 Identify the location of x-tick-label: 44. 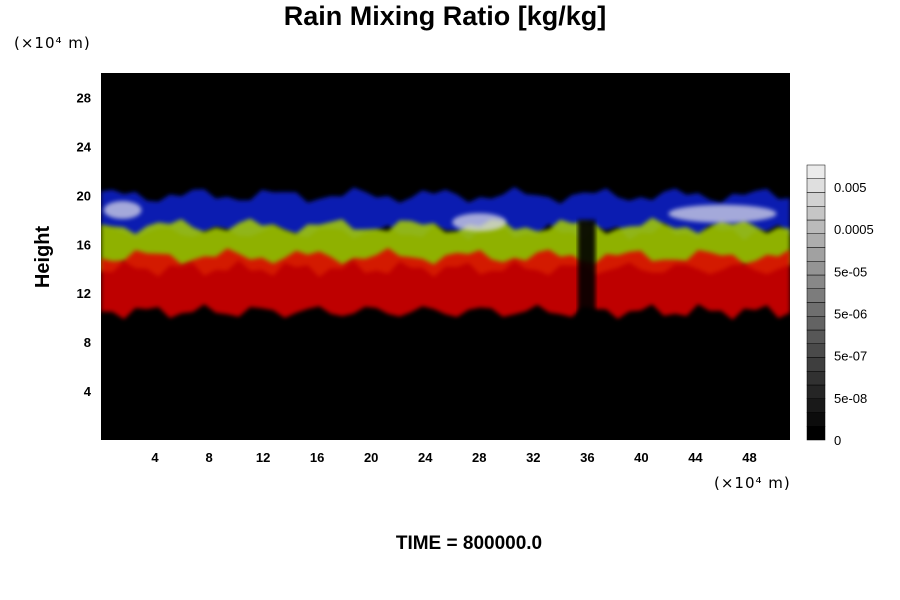
(695, 457).